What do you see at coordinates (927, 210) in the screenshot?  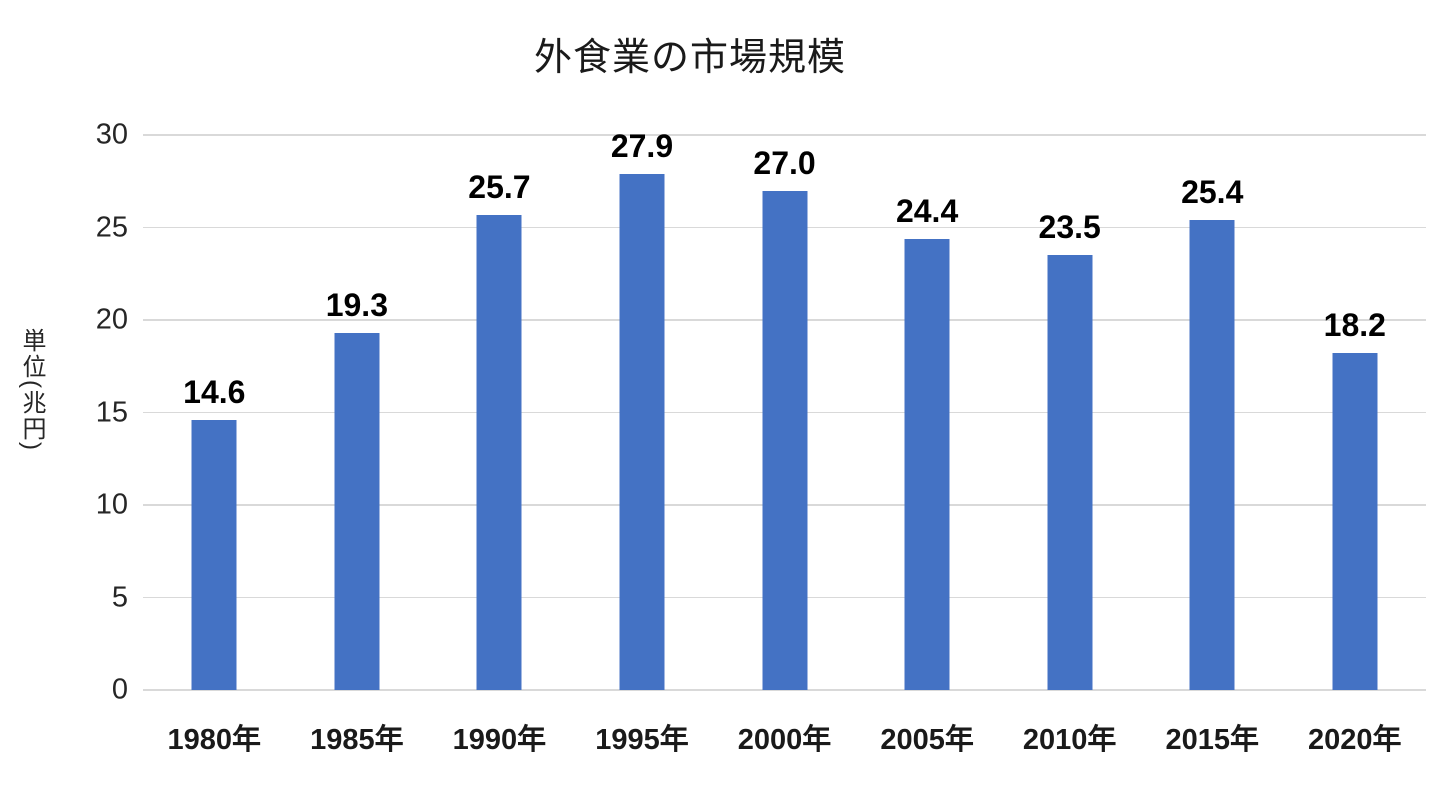 I see `data-label: 24.4` at bounding box center [927, 210].